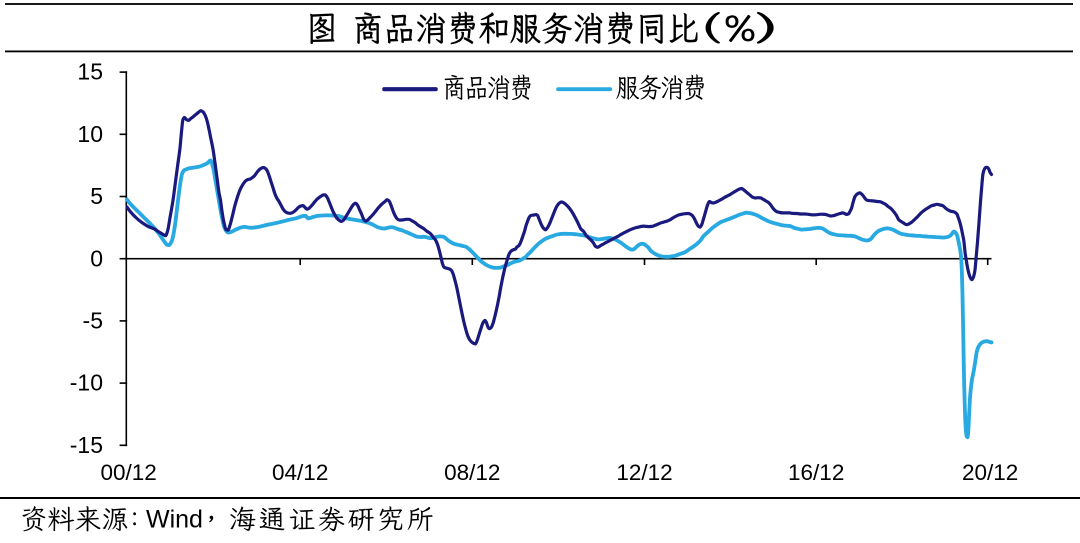 This screenshot has height=543, width=1080. What do you see at coordinates (300, 472) in the screenshot?
I see `svg-text: 04/12` at bounding box center [300, 472].